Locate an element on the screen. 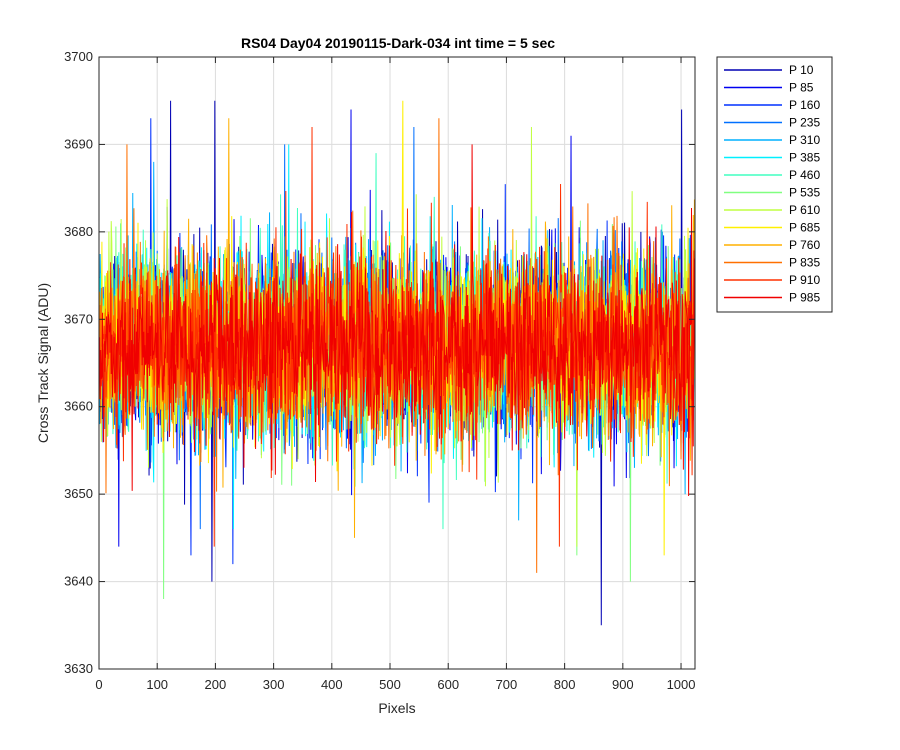  legend-entry: P 310 is located at coordinates (804, 140).